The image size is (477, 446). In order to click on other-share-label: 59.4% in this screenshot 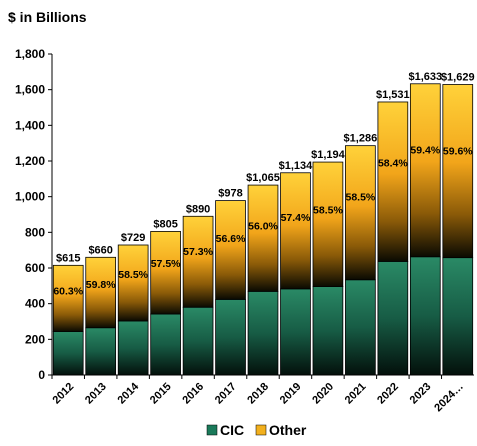, I will do `click(425, 151)`.